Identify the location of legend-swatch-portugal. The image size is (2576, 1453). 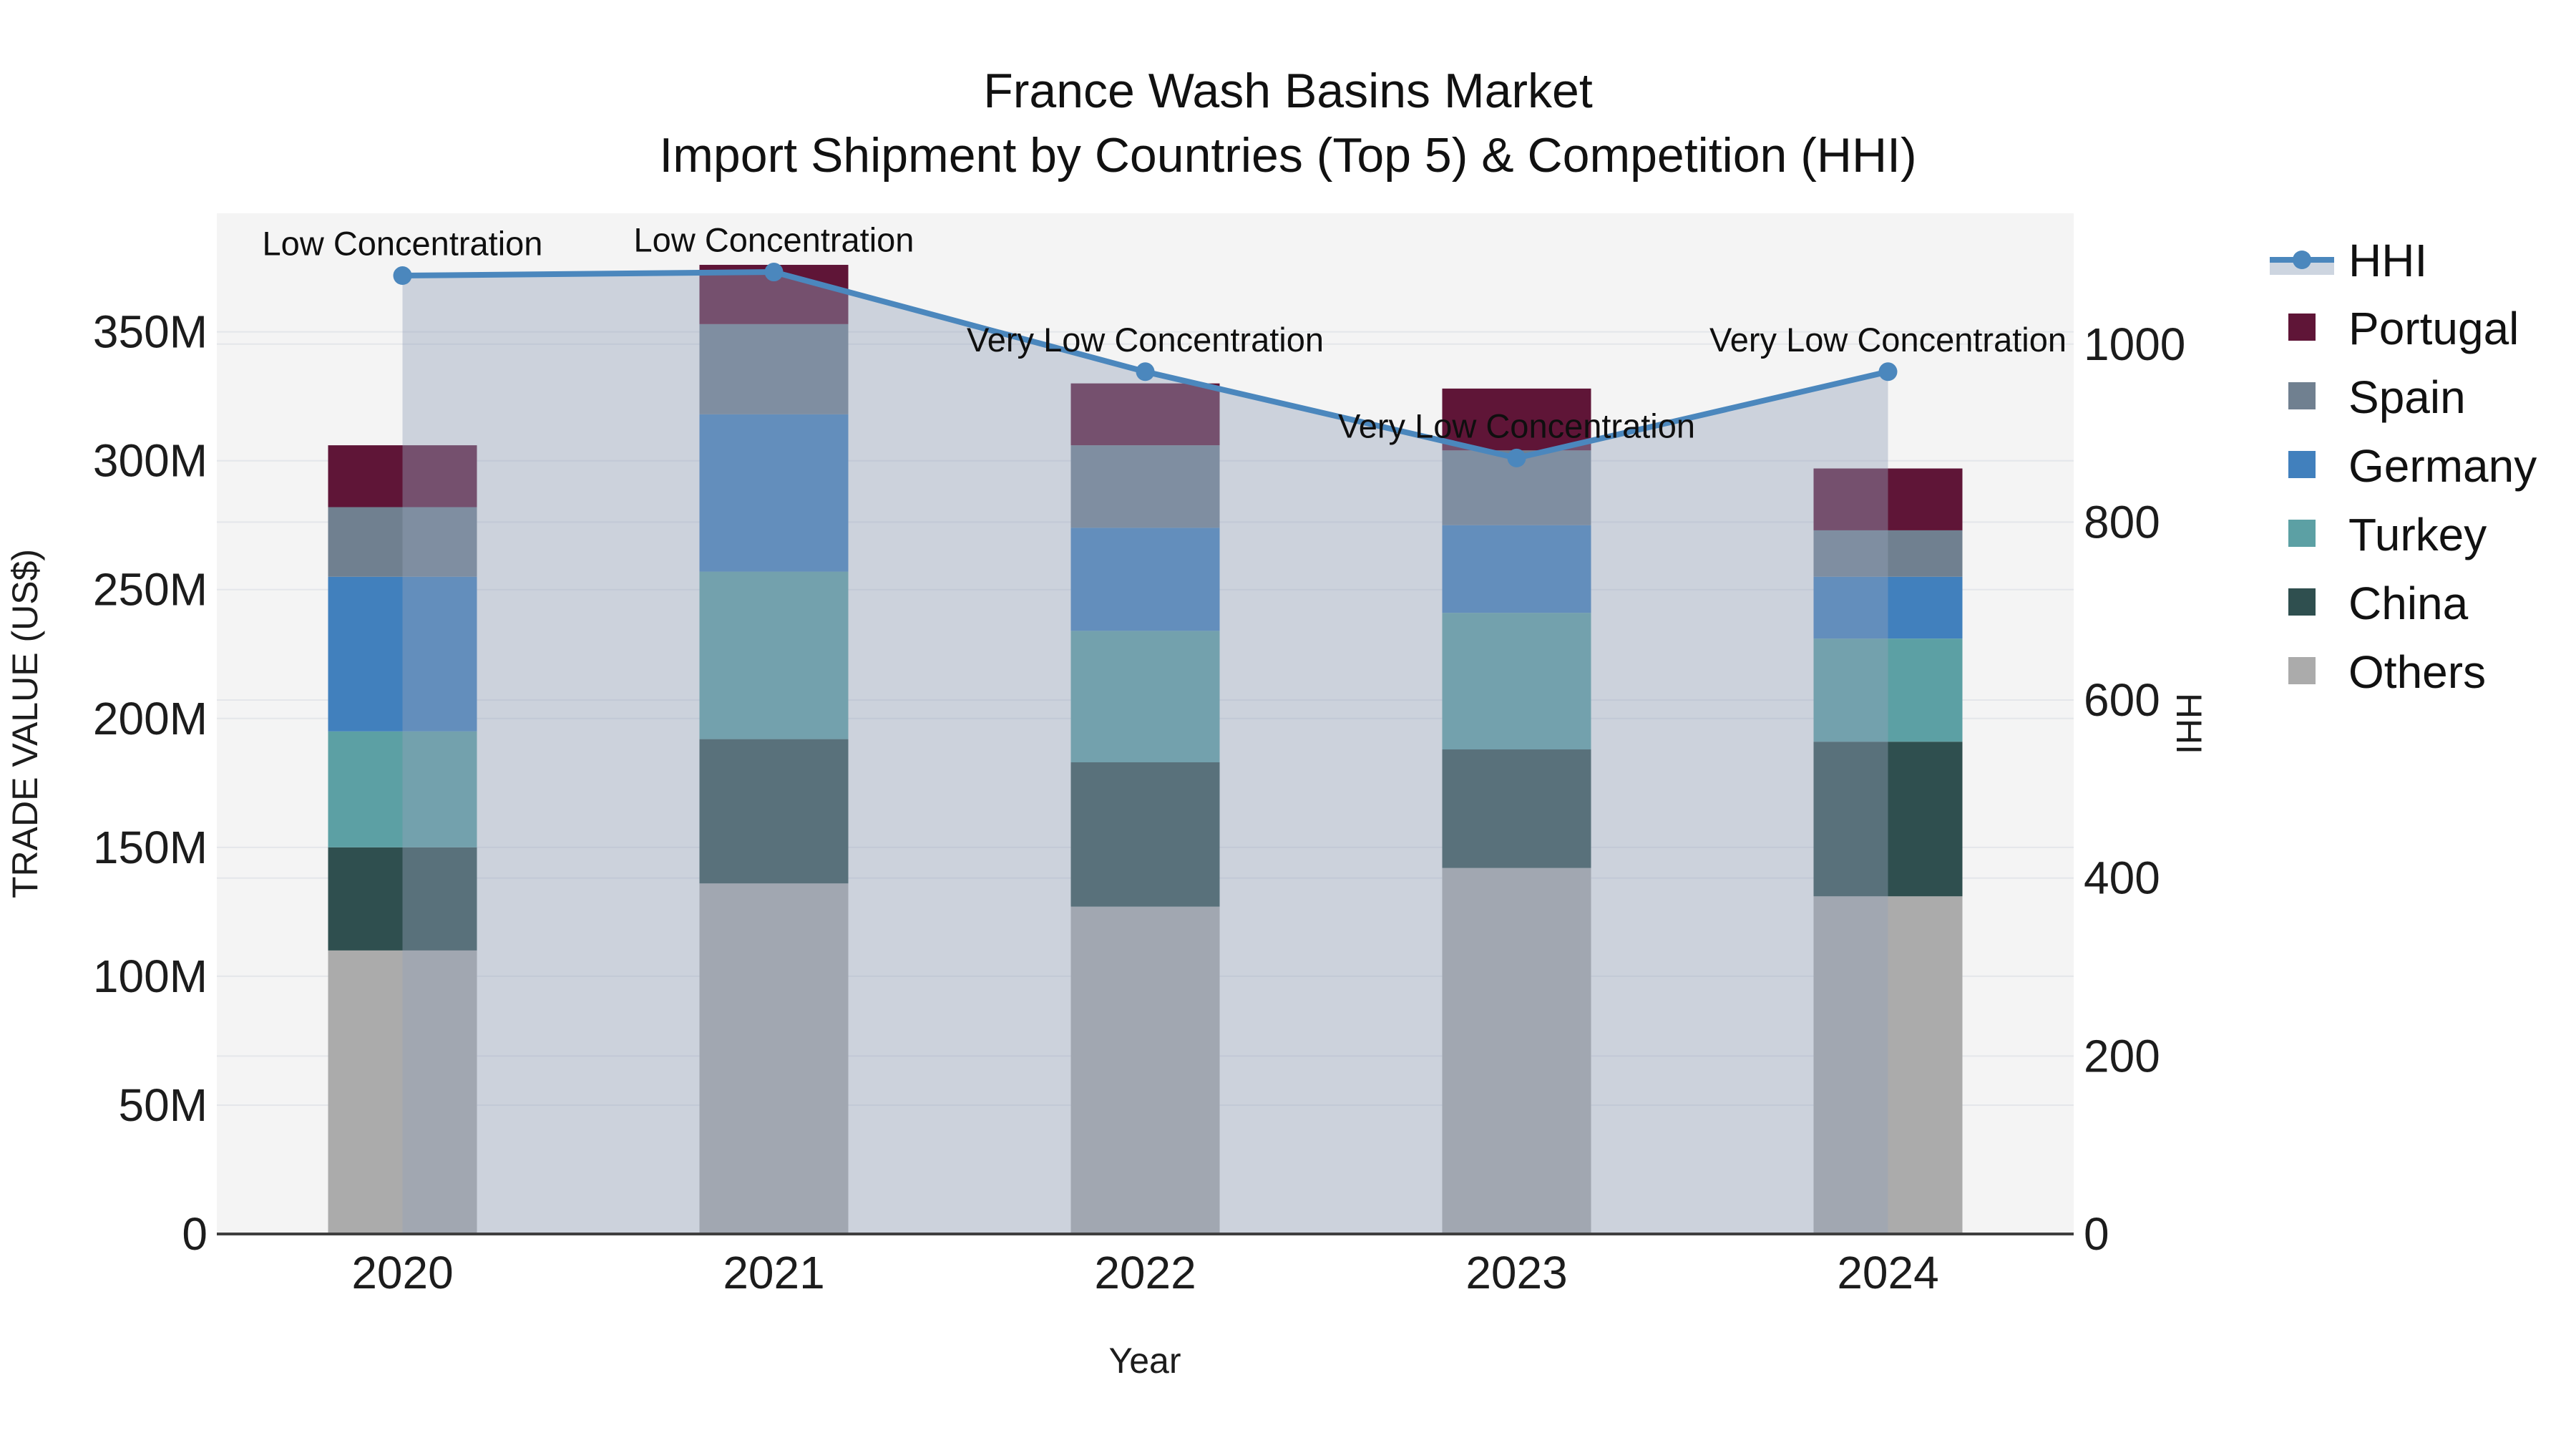
(2302, 327).